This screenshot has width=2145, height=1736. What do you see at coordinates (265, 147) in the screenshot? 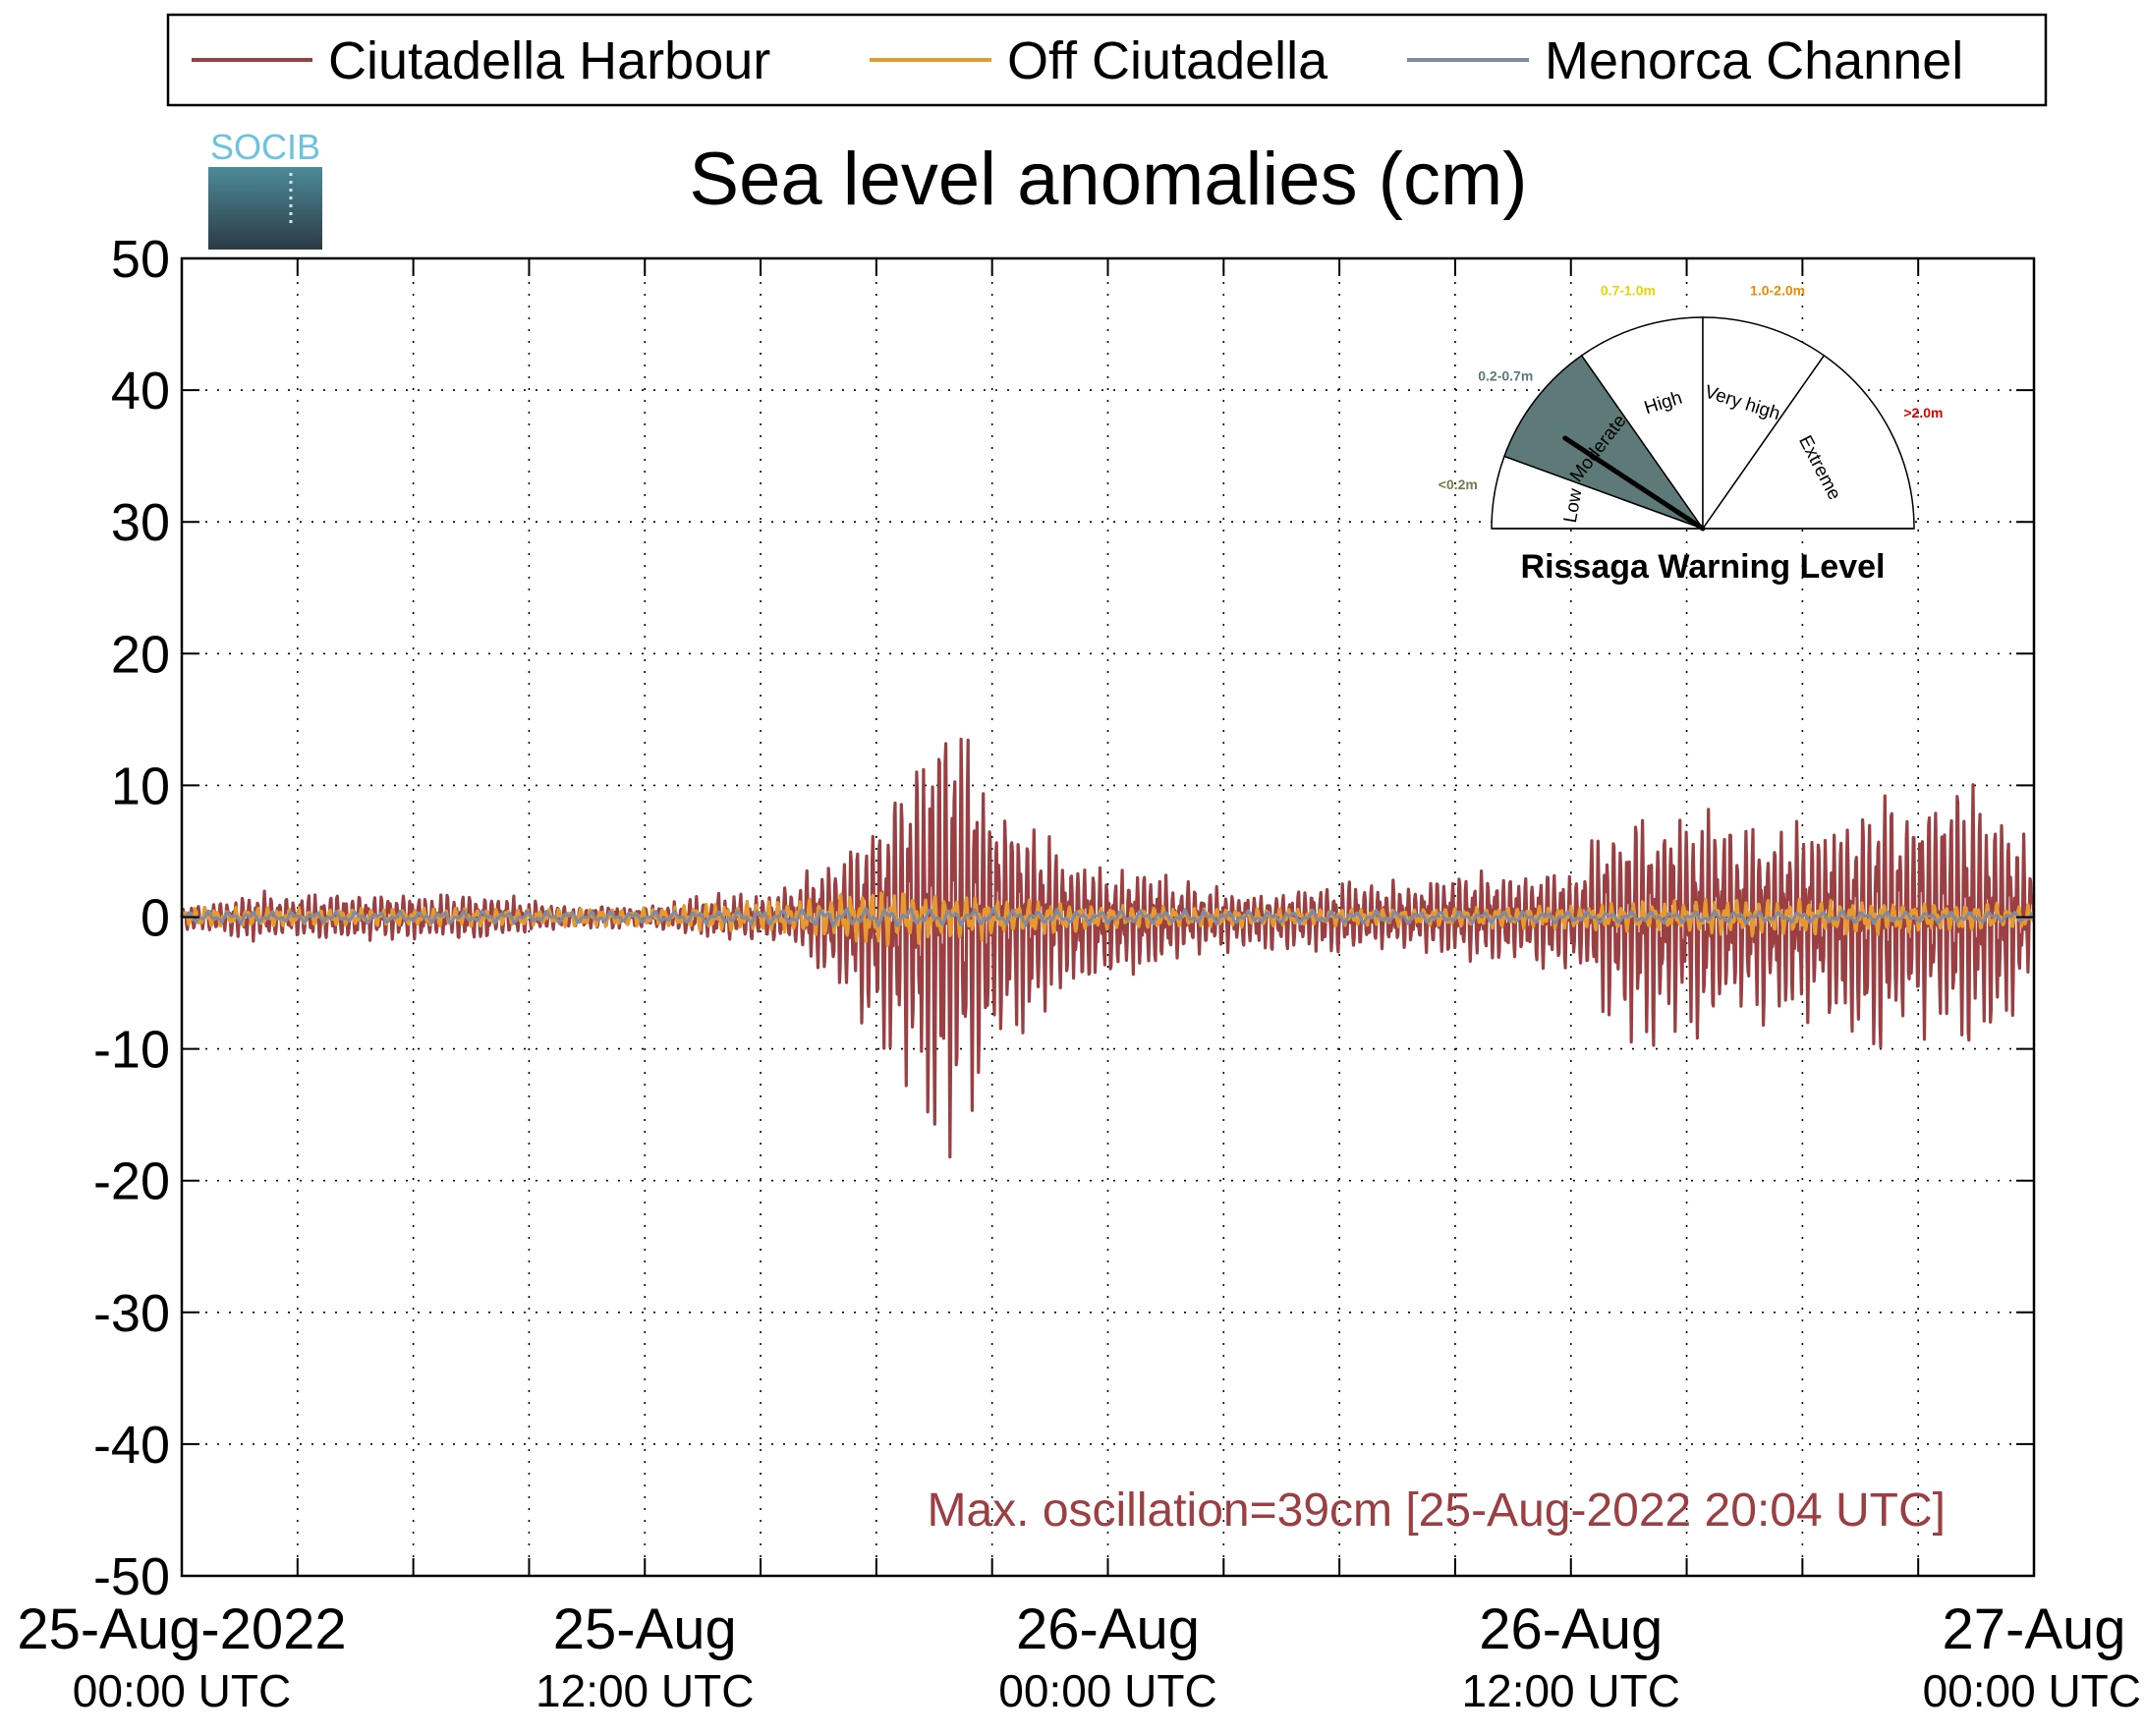
I see `logo-text: SOCIB` at bounding box center [265, 147].